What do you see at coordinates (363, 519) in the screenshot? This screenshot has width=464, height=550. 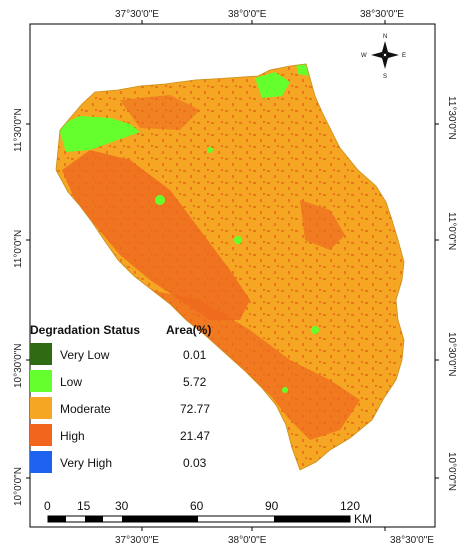 I see `scale-unit: KM` at bounding box center [363, 519].